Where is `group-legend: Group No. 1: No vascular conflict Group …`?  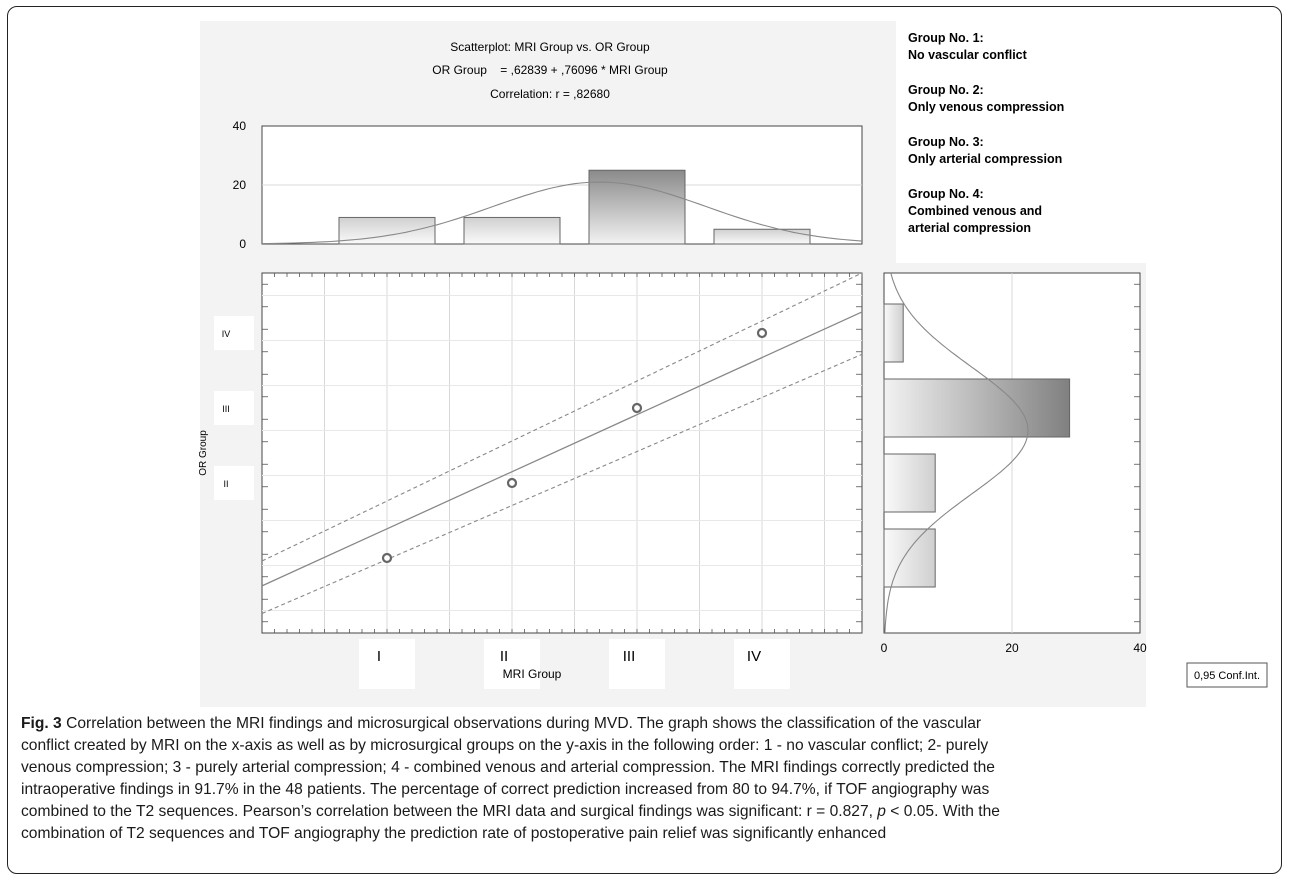
group-legend: Group No. 1: No vascular conflict Group … is located at coordinates (986, 133).